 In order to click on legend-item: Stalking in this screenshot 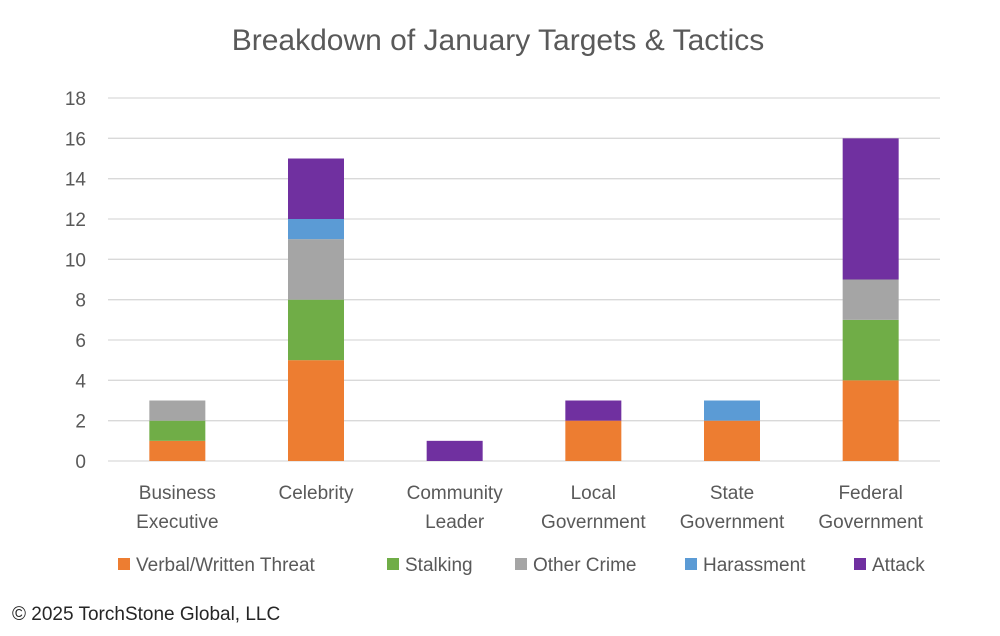, I will do `click(430, 565)`.